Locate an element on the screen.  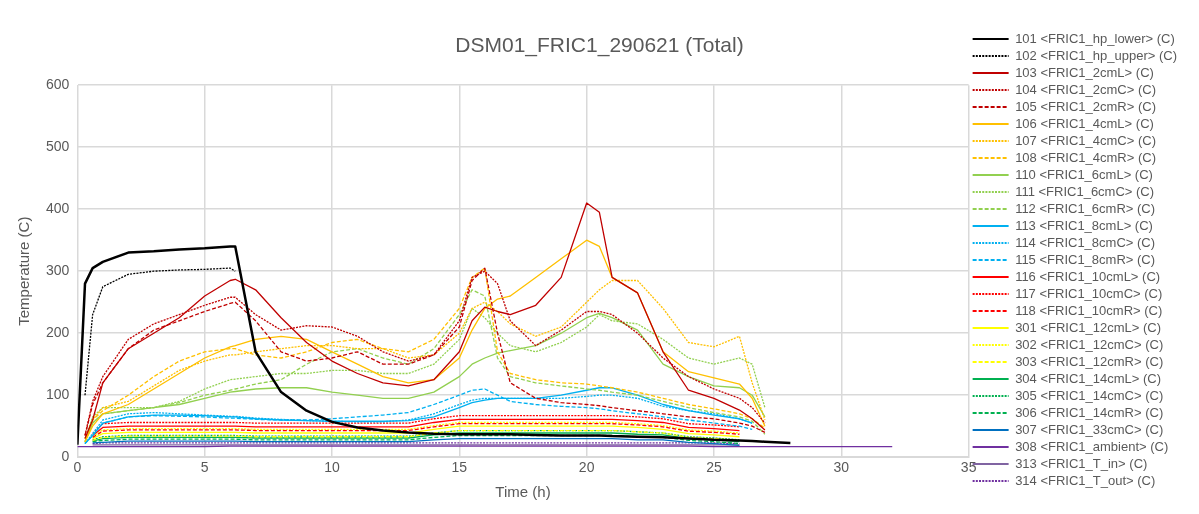
legend-label: 314 <FRIC1_T_out> (C) is located at coordinates (1085, 480).